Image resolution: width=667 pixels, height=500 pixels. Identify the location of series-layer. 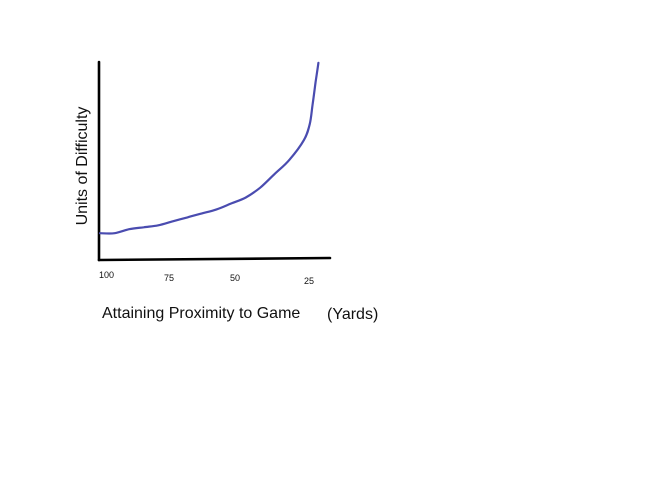
(209, 148).